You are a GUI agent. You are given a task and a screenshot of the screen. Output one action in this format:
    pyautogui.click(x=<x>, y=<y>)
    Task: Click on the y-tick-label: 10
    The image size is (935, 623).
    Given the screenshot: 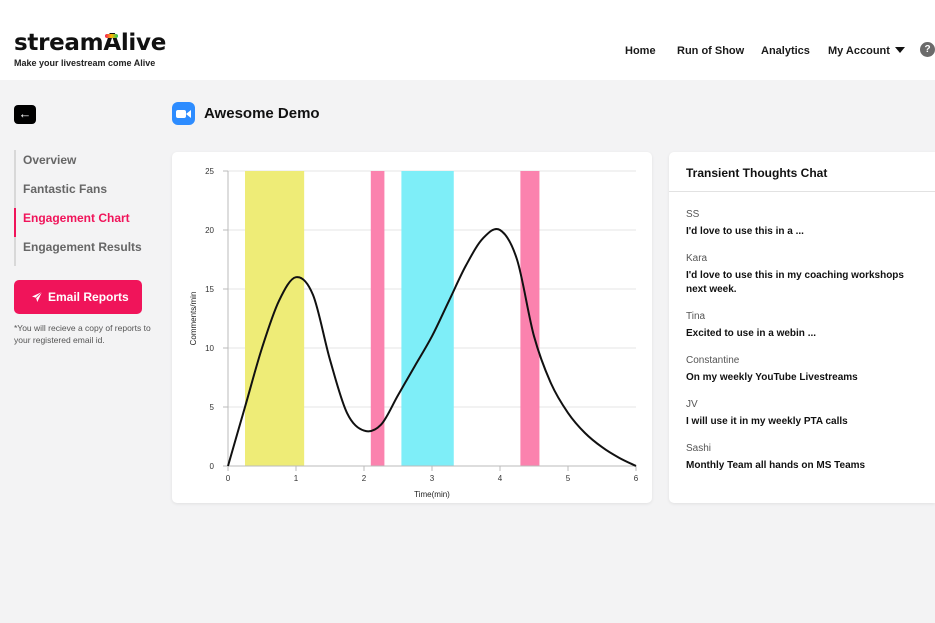 What is the action you would take?
    pyautogui.click(x=209, y=348)
    